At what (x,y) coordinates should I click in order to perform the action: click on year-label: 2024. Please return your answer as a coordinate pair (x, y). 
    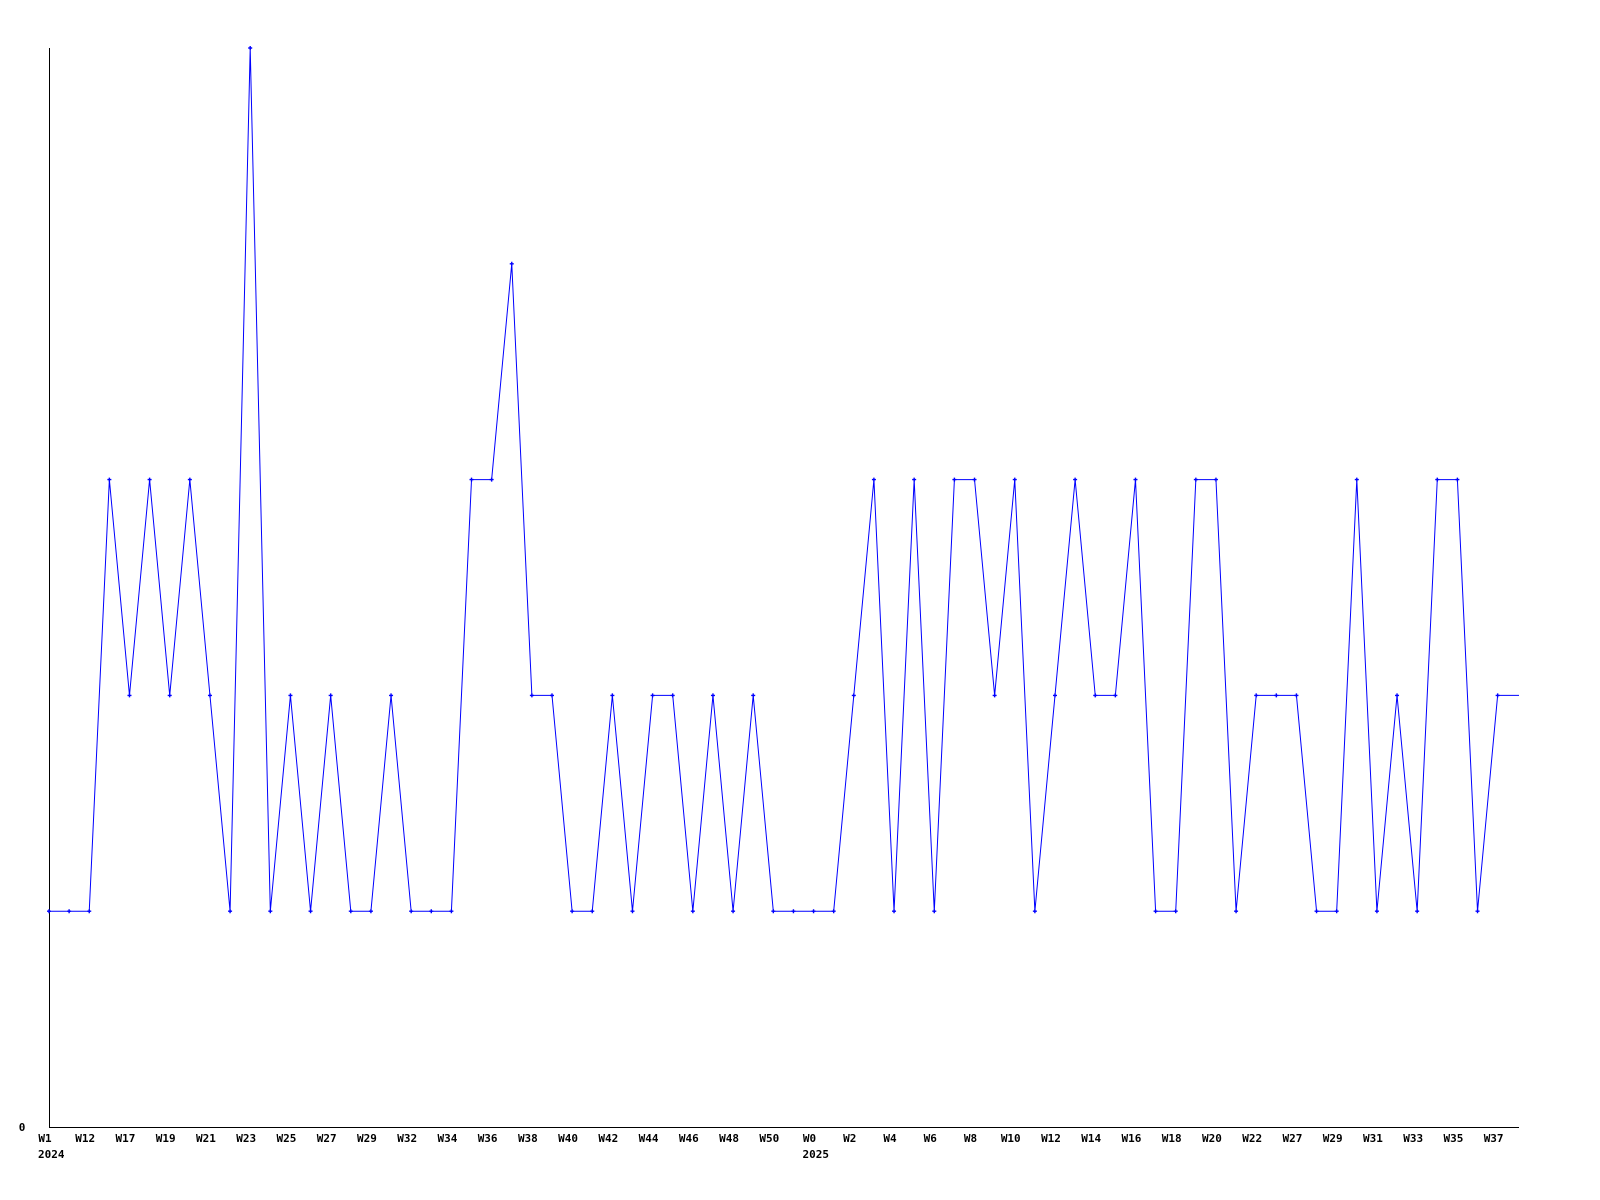
    Looking at the image, I should click on (51, 1154).